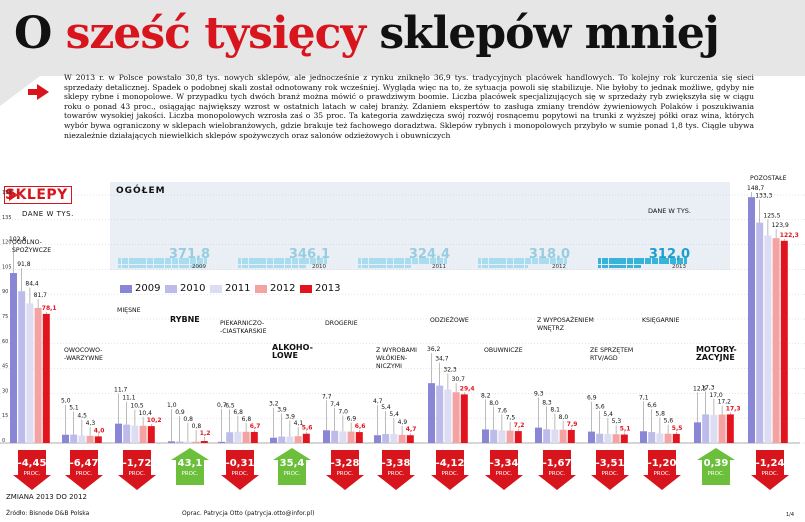 This screenshot has height=522, width=805. I want to click on change-value: -3,34, so click(504, 463).